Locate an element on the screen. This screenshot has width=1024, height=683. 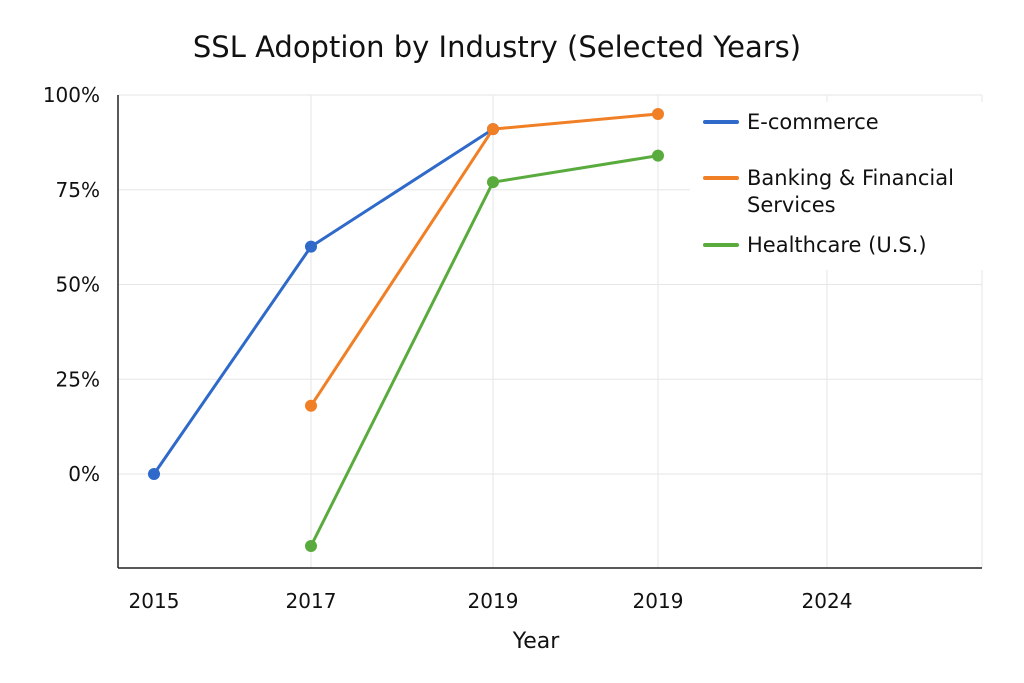
series-line is located at coordinates (484, 259).